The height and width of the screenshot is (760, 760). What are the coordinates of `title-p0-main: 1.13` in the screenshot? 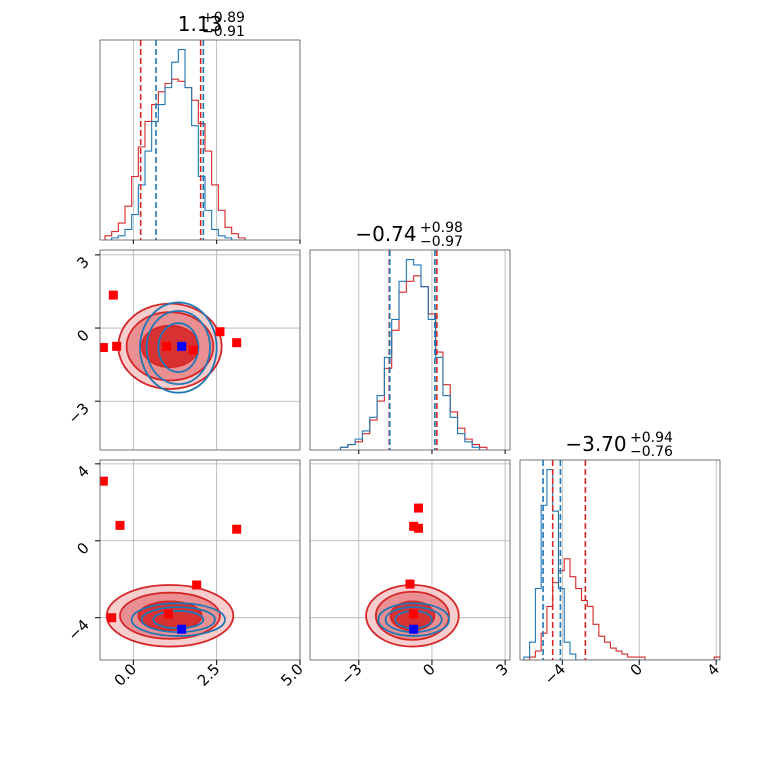 It's located at (200, 24).